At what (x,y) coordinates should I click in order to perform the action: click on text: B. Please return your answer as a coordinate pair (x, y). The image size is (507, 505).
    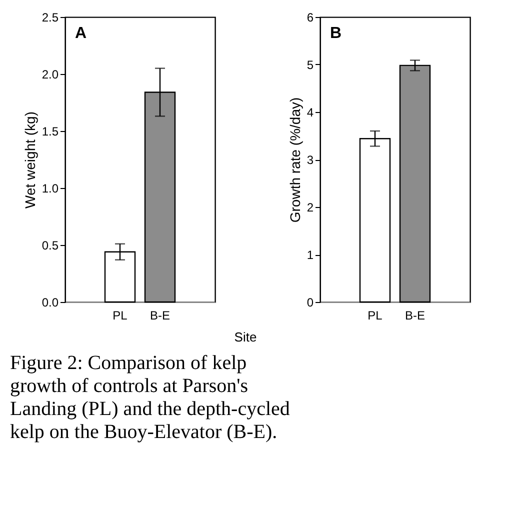
    Looking at the image, I should click on (336, 33).